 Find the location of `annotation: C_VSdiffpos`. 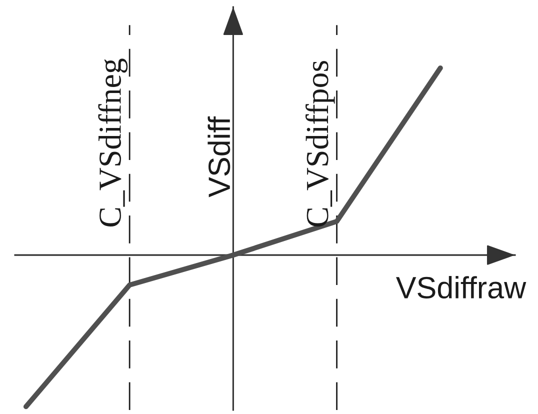

annotation: C_VSdiffpos is located at coordinates (320, 143).